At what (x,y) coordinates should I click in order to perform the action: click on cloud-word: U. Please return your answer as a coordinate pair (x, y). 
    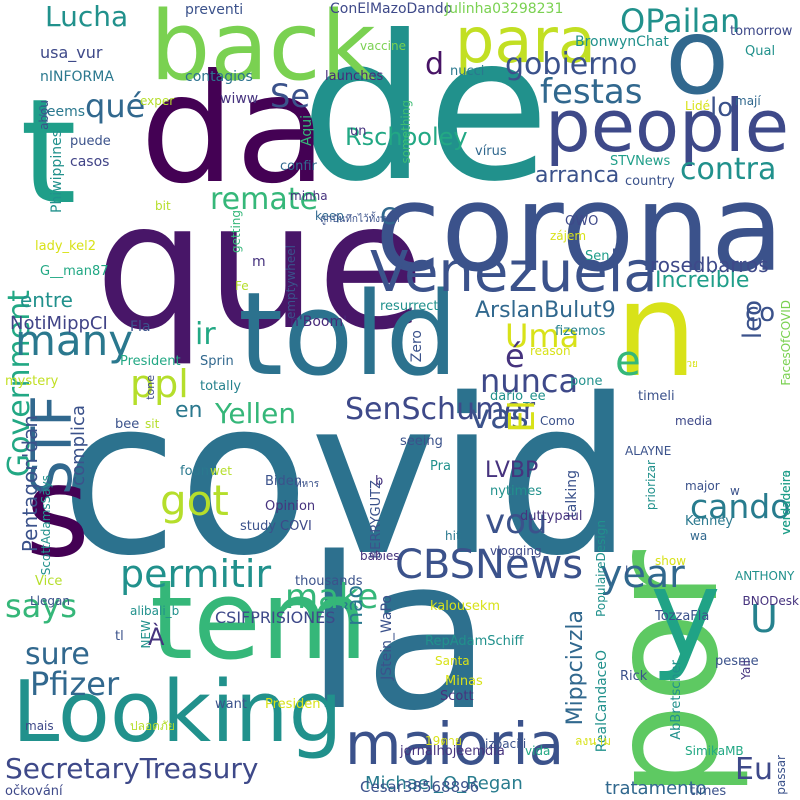
    Looking at the image, I should click on (764, 619).